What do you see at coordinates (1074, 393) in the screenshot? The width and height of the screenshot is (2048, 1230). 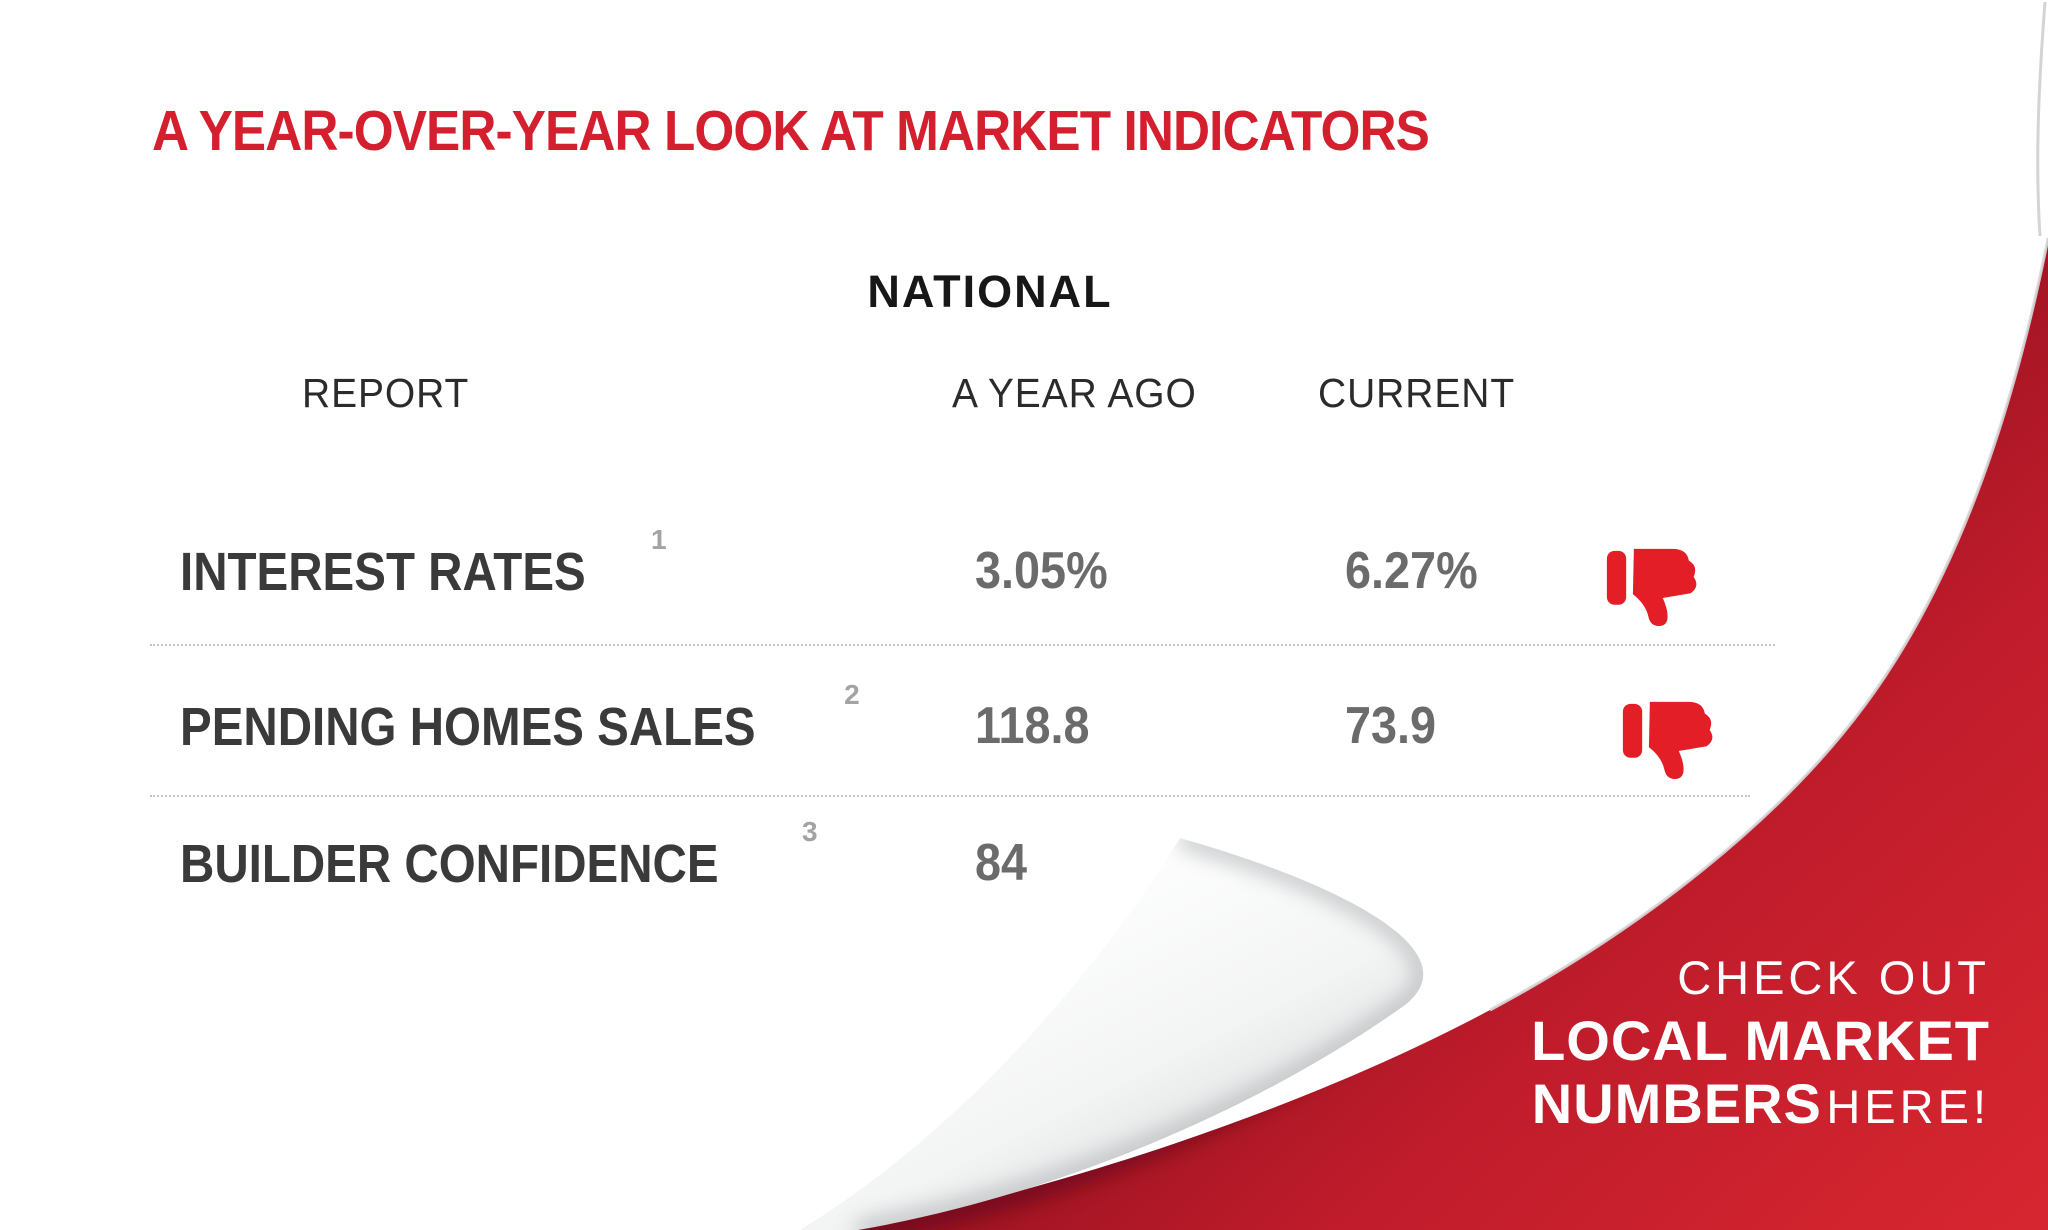 I see `column-header-year-ago: A YEAR AGO` at bounding box center [1074, 393].